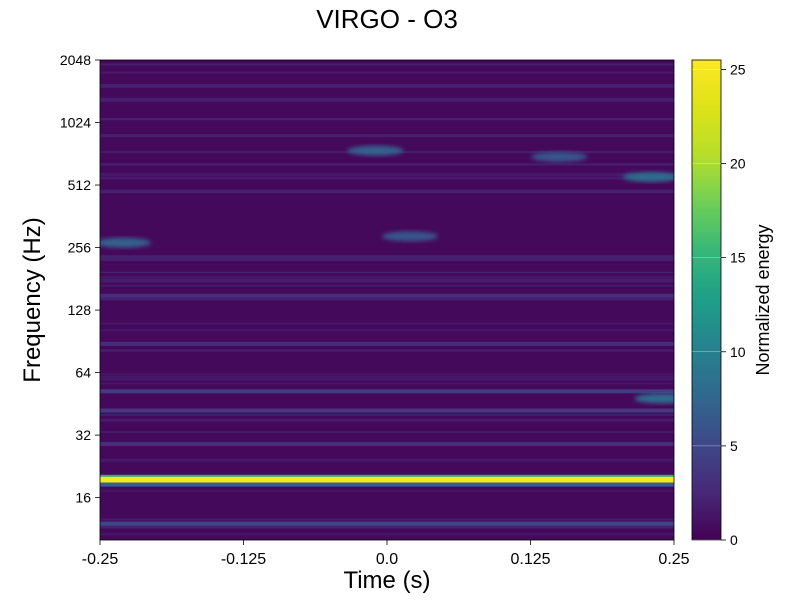 Image resolution: width=800 pixels, height=600 pixels. What do you see at coordinates (387, 559) in the screenshot?
I see `x-tick-label: 0.0` at bounding box center [387, 559].